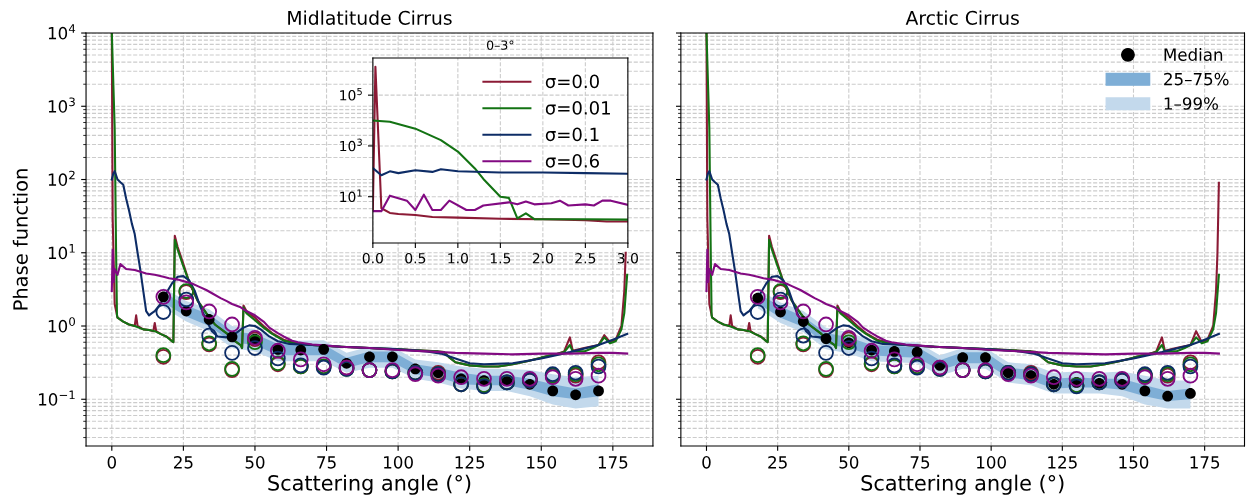 This screenshot has height=498, width=1247. I want to click on x-tick-label: 0.0, so click(372, 258).